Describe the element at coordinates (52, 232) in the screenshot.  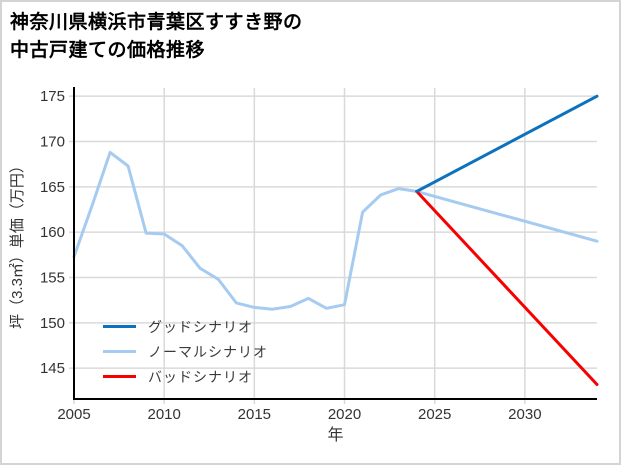
I see `y-tick-label: 160` at that location.